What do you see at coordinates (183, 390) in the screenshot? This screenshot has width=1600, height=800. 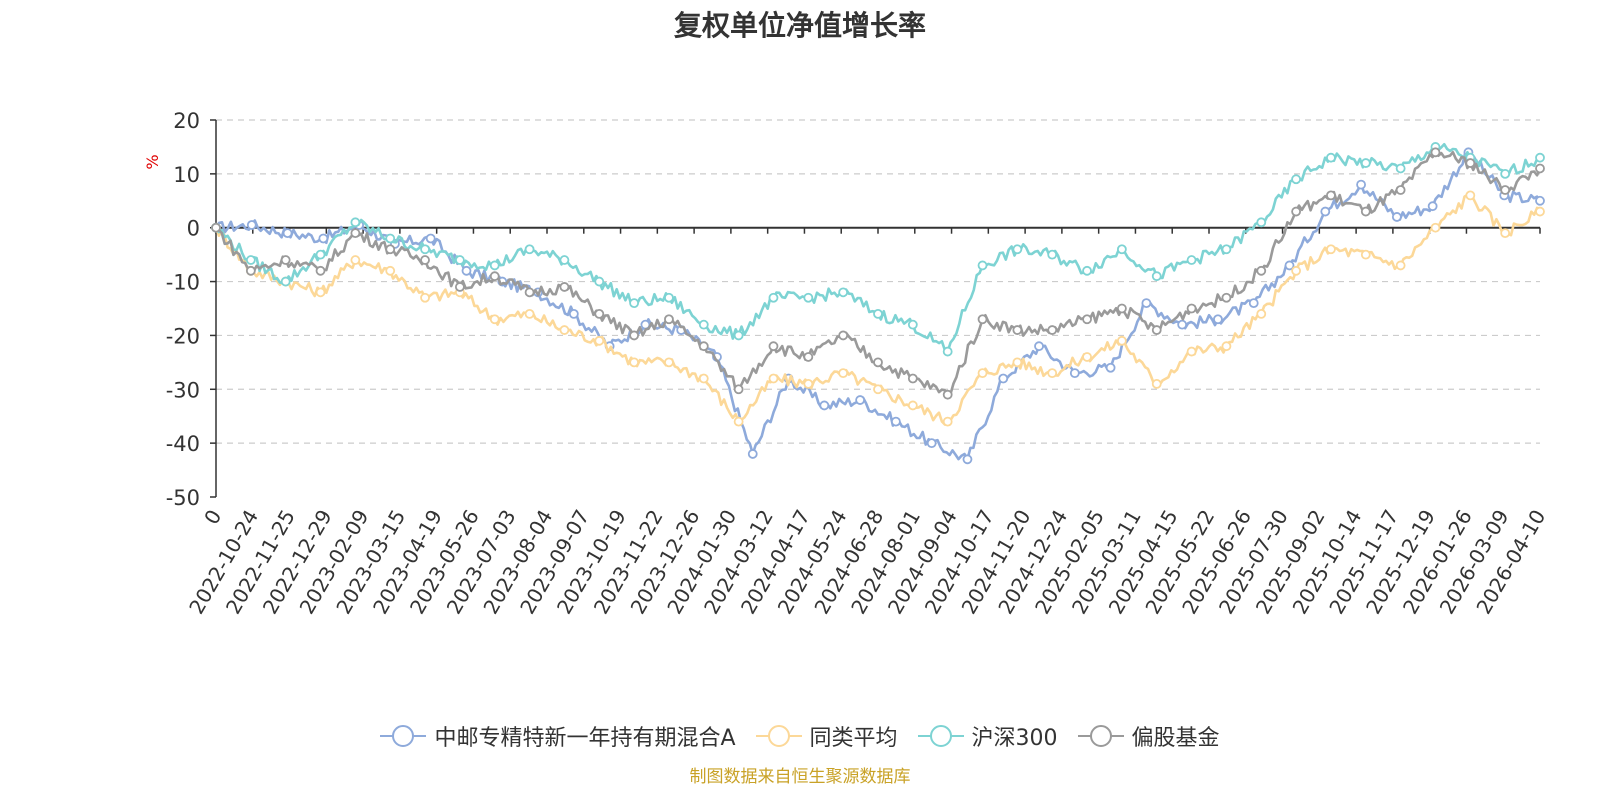 I see `y-tick-label: -30` at bounding box center [183, 390].